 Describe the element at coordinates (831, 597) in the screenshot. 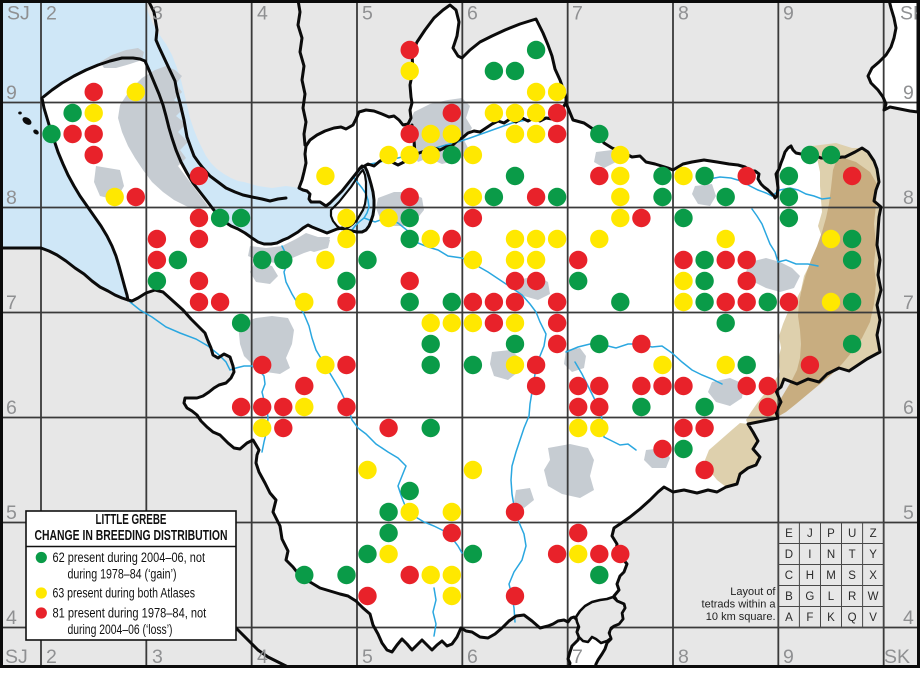

I see `svg-text: L` at that location.